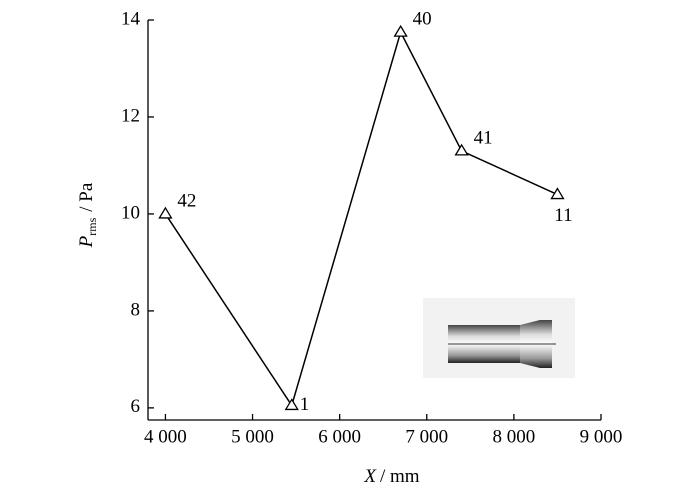 The width and height of the screenshot is (700, 488). Describe the element at coordinates (601, 436) in the screenshot. I see `x-tick-label: 9 000` at that location.